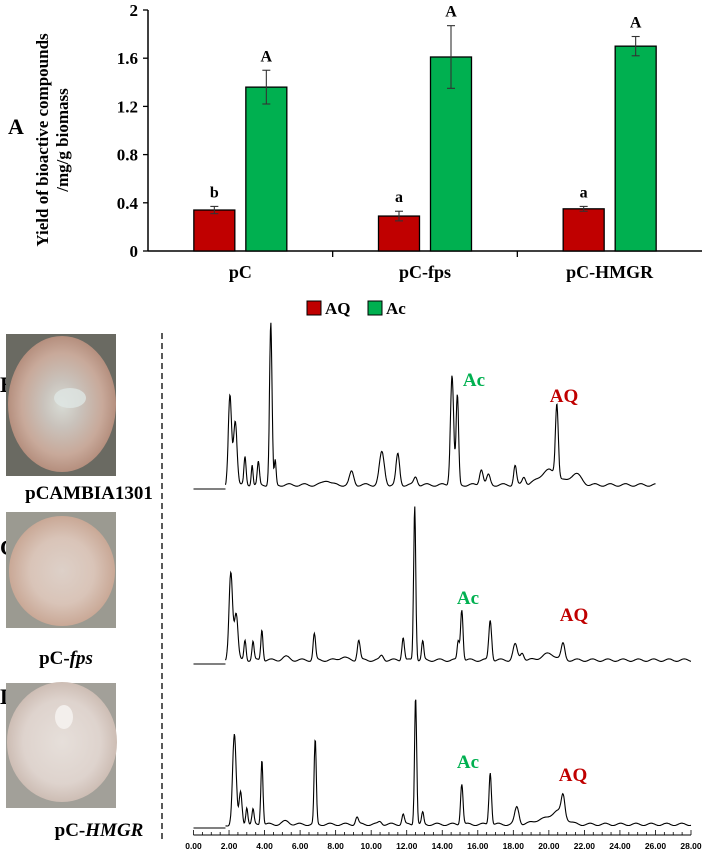 The image size is (709, 853). Describe the element at coordinates (356, 308) in the screenshot. I see `legend: AQ Ac` at that location.